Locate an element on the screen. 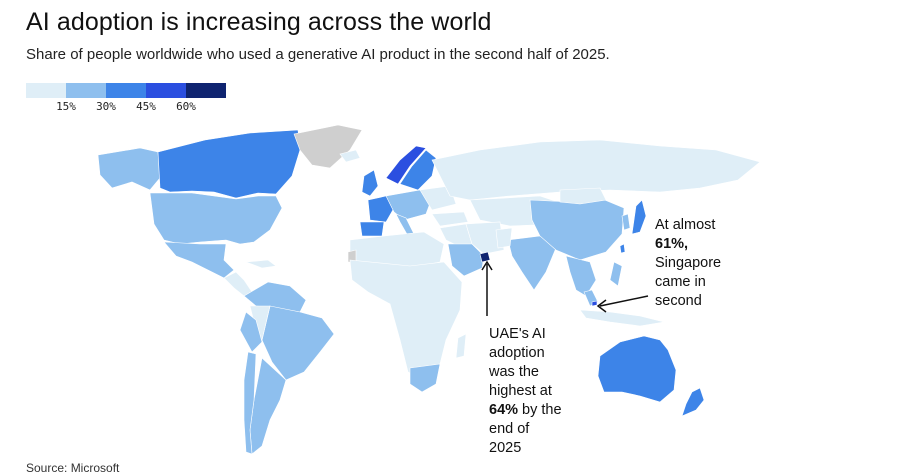 Image resolution: width=900 pixels, height=475 pixels. singapore-annotation-line2: Singapore is located at coordinates (688, 263).